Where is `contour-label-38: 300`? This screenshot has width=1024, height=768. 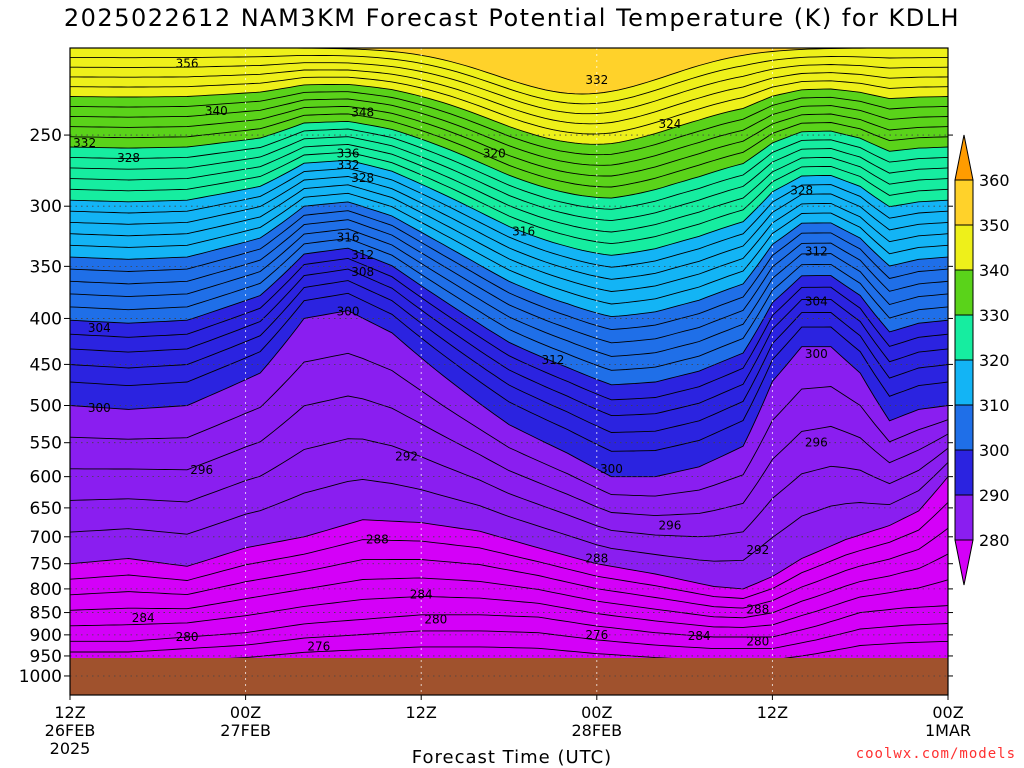
contour-label-38: 300 is located at coordinates (816, 354).